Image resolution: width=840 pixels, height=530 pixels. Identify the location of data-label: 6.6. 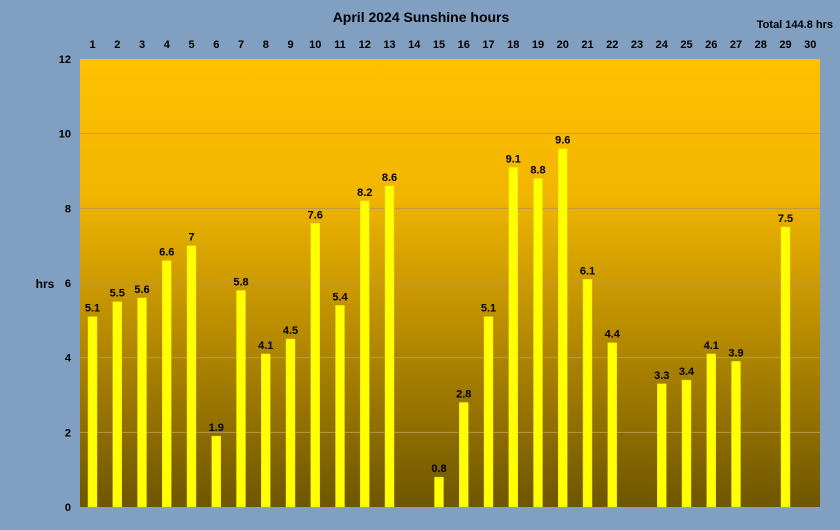
(166, 253).